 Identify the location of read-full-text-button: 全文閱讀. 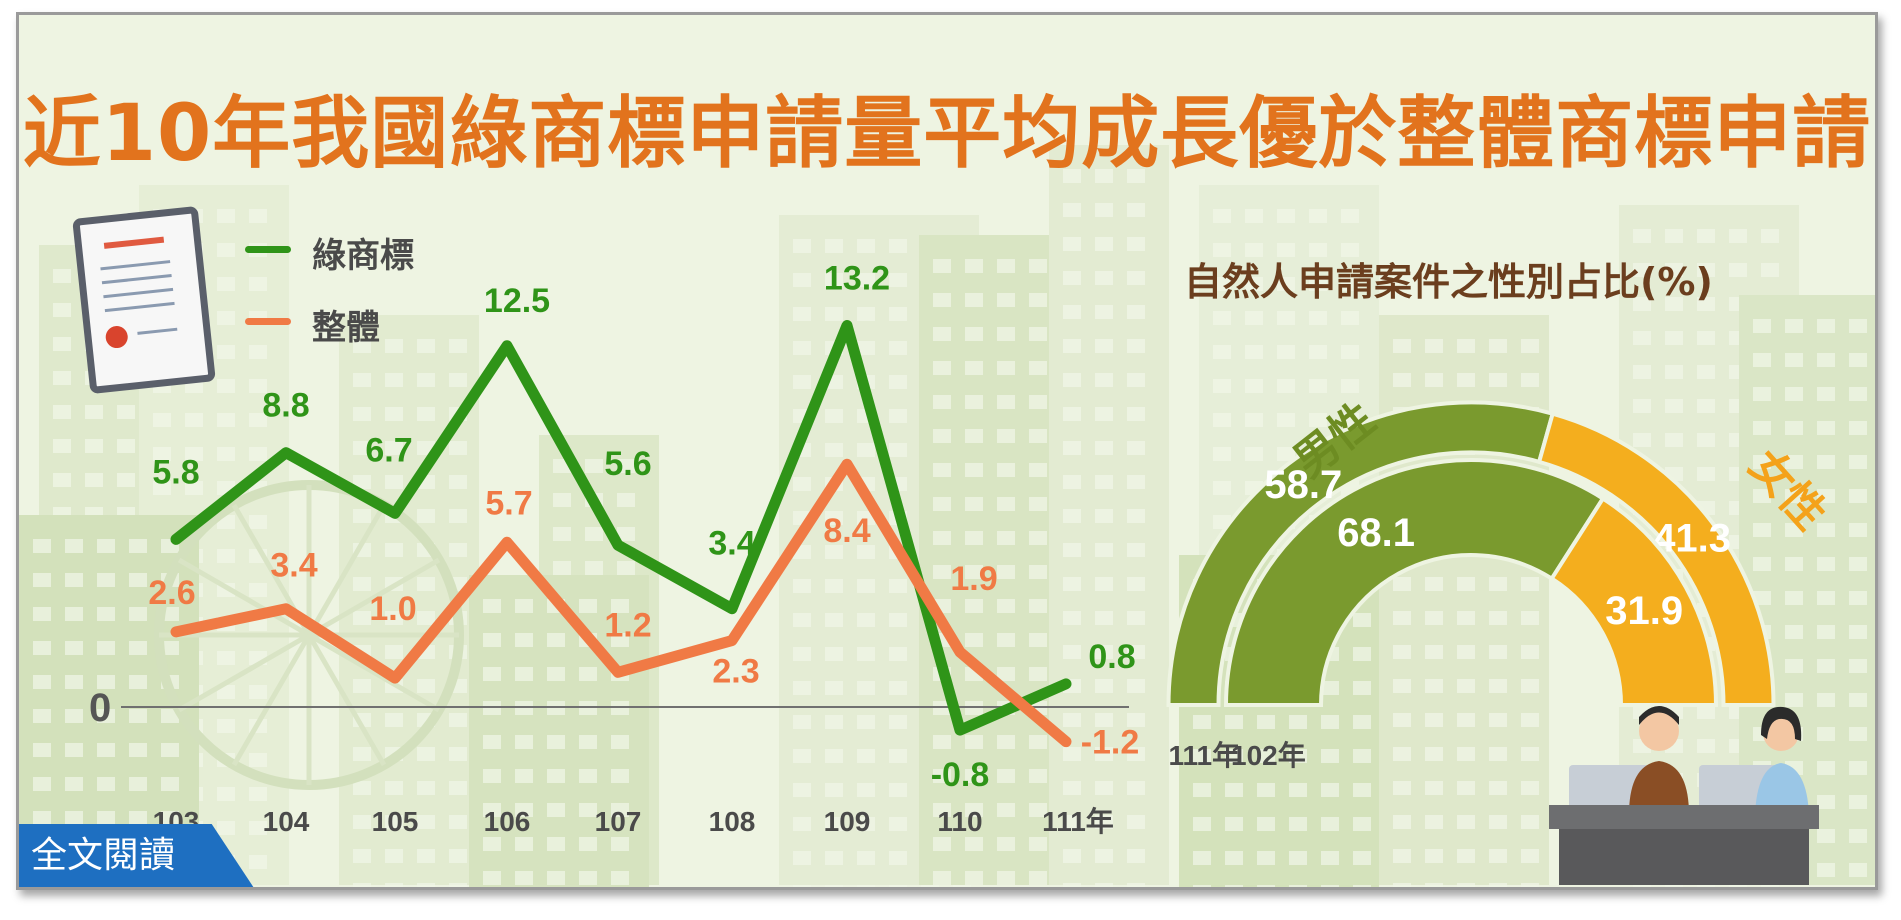
(136, 855).